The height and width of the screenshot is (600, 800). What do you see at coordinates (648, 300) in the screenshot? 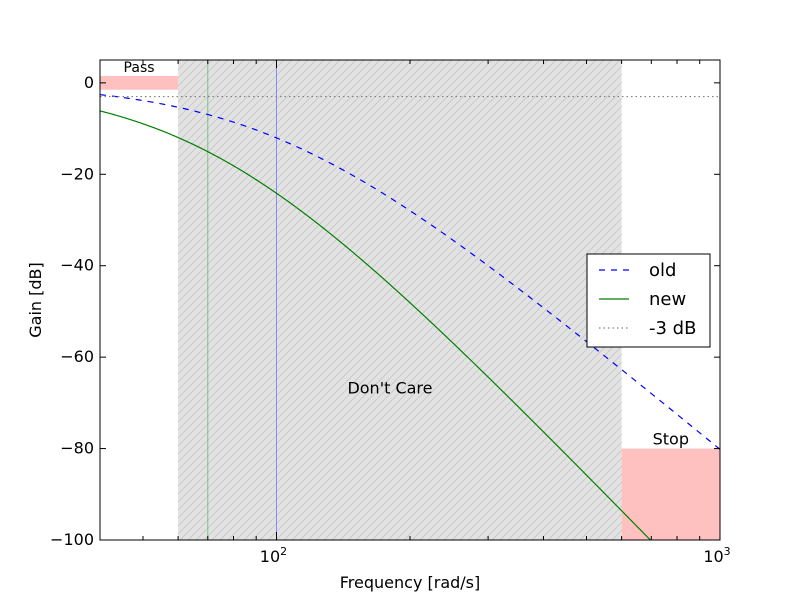
I see `legend-box` at bounding box center [648, 300].